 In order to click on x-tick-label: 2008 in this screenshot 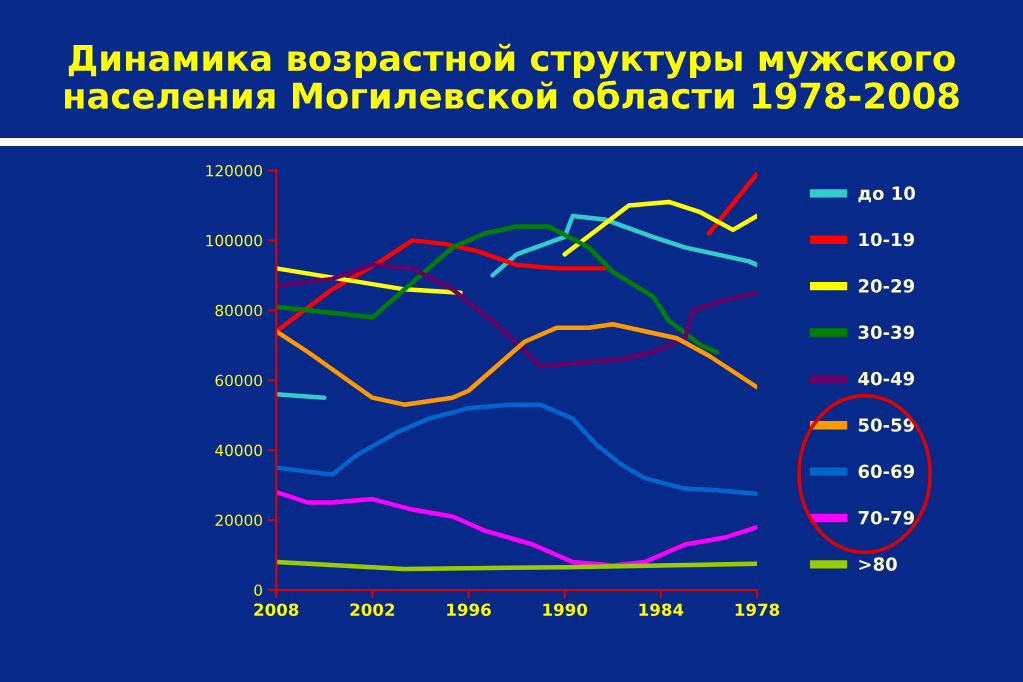, I will do `click(276, 610)`.